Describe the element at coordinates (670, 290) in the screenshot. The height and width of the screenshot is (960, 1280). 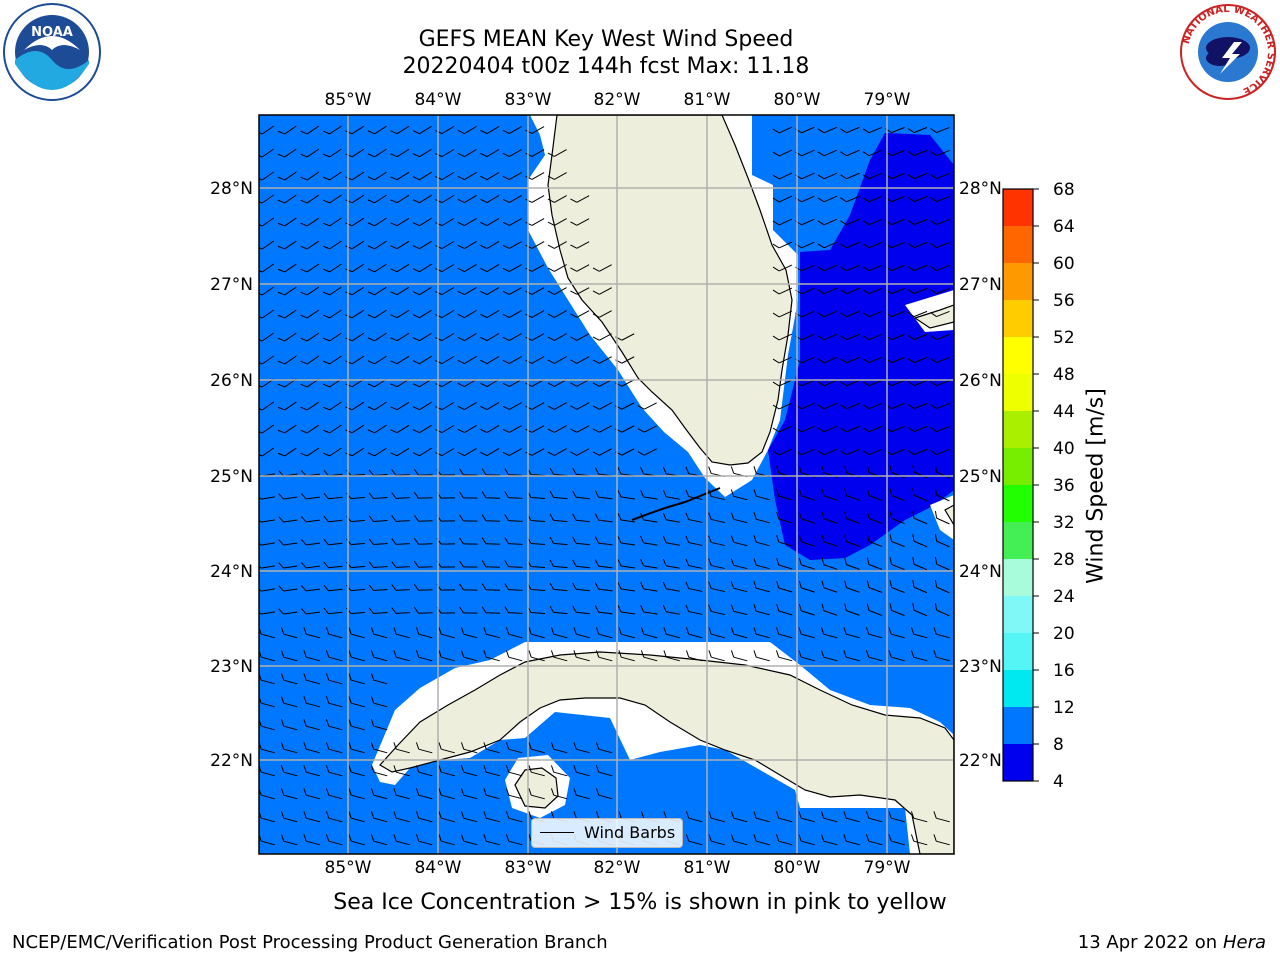
I see `land-florida` at that location.